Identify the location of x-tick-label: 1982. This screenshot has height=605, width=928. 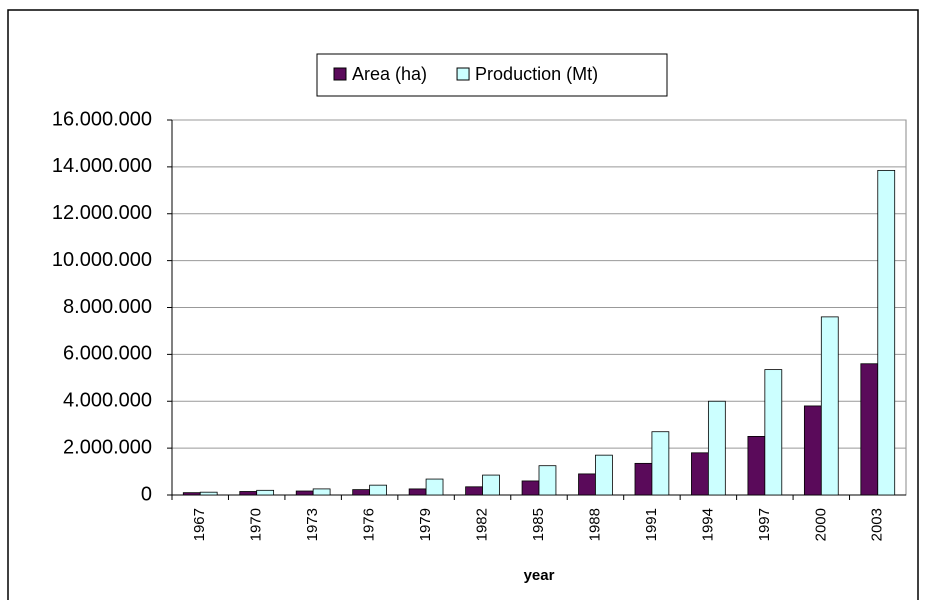
(482, 524).